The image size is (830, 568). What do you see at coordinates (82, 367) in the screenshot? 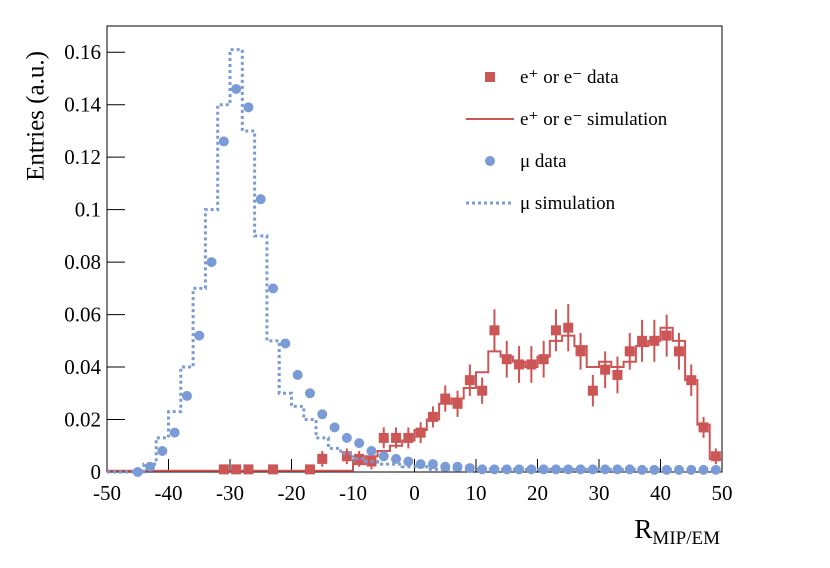
I see `y-tick-label: 0.04` at bounding box center [82, 367].